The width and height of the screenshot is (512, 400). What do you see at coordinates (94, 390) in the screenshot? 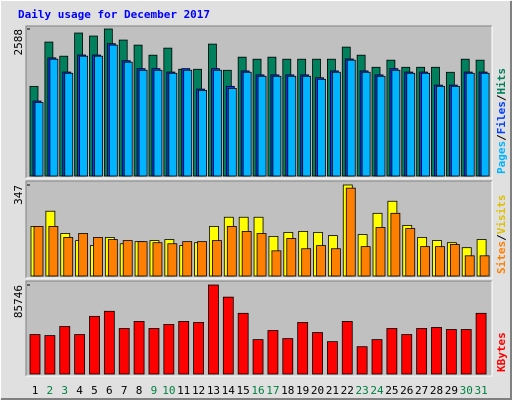
I see `x-tick-label: 5` at bounding box center [94, 390].